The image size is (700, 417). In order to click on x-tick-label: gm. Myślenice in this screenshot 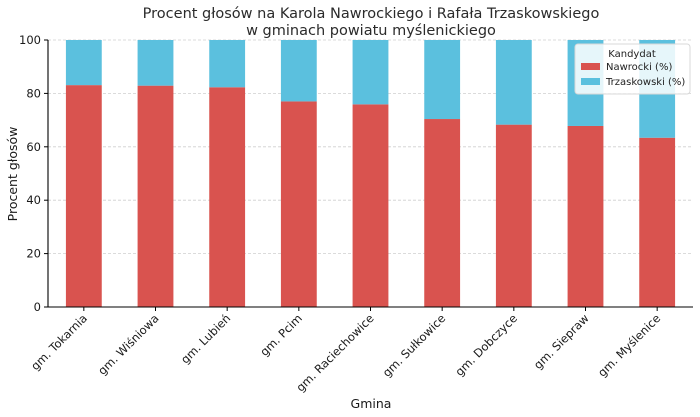, I will do `click(629, 345)`.